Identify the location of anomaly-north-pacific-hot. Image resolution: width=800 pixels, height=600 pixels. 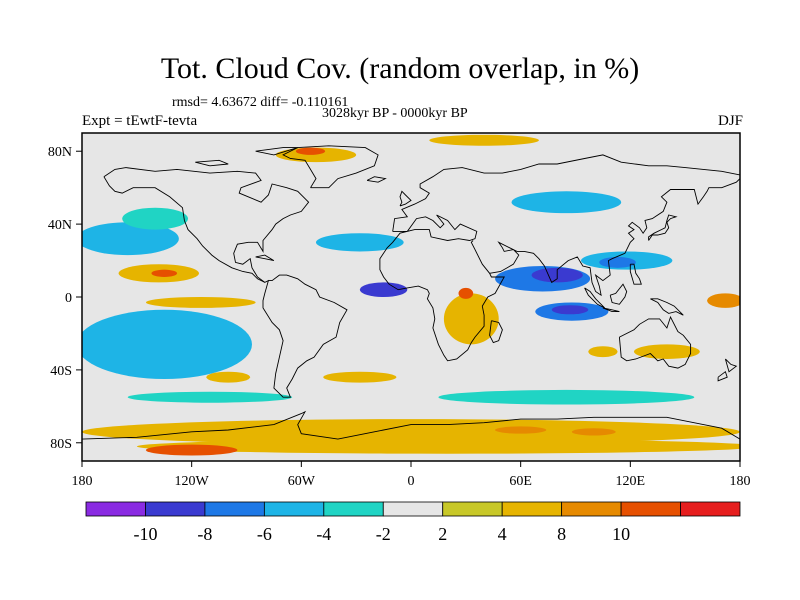
(164, 273).